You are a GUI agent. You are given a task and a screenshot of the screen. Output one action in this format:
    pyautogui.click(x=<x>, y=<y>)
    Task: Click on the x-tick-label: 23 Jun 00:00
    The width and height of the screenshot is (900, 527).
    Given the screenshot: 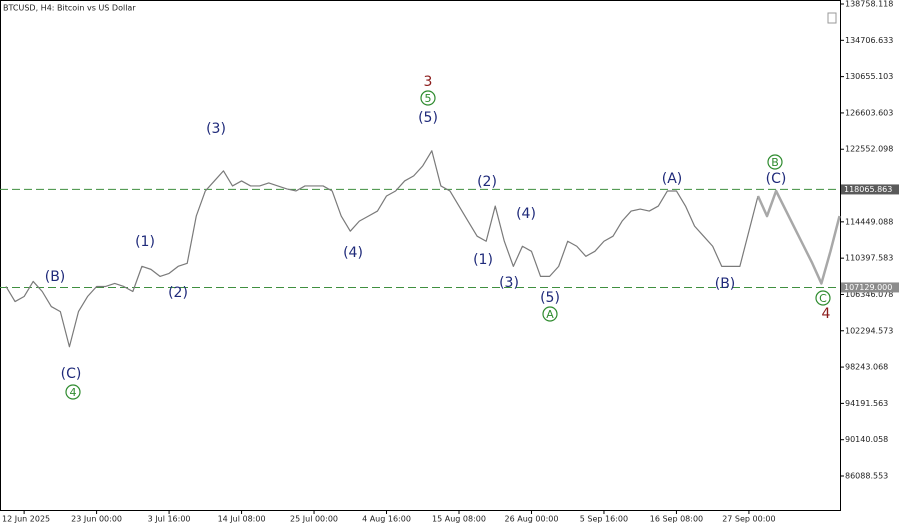 What is the action you would take?
    pyautogui.click(x=96, y=519)
    